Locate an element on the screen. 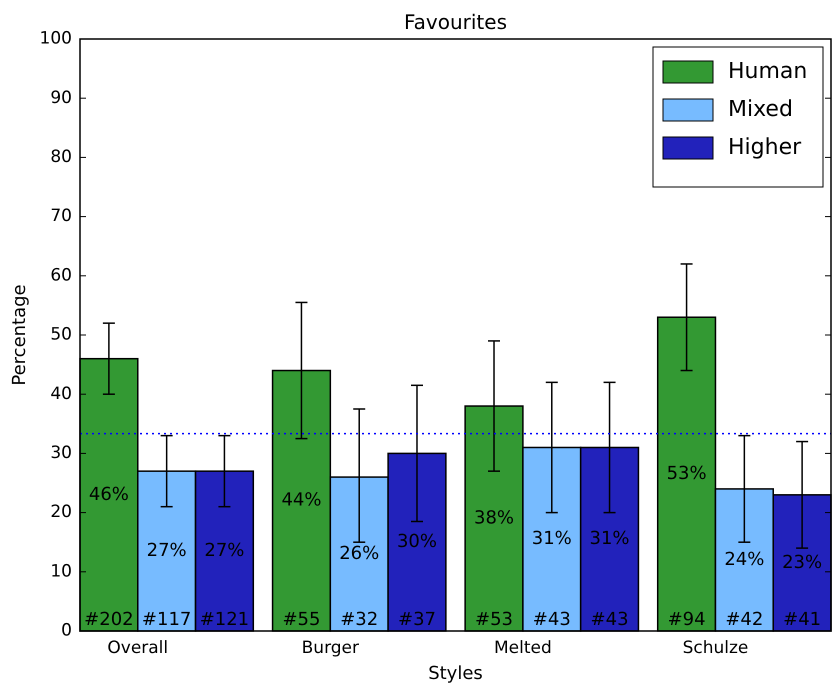  y-tick-label: 0 is located at coordinates (66, 630).